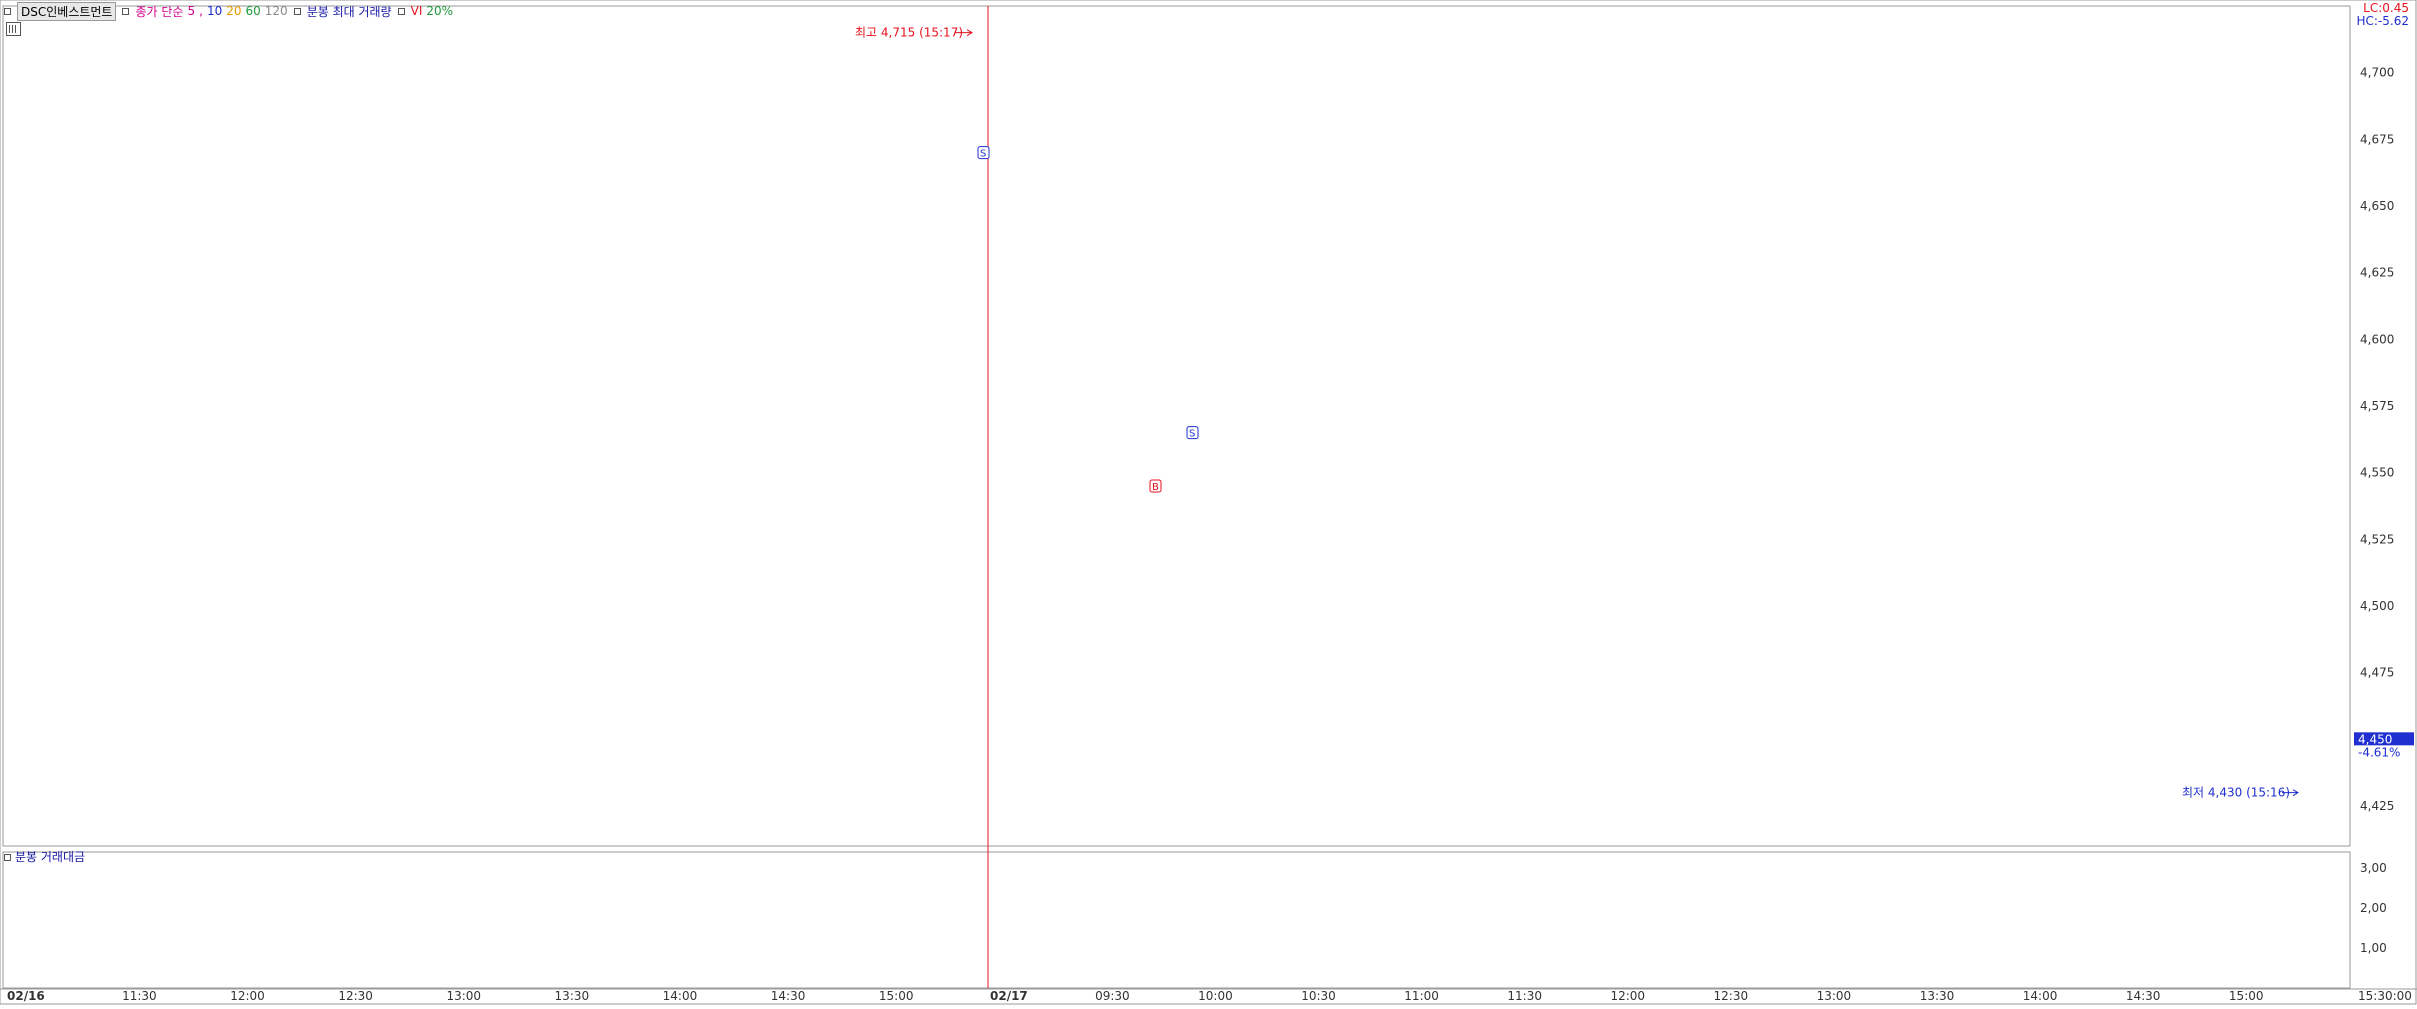  What do you see at coordinates (2377, 339) in the screenshot?
I see `y-tick-label: 4,600` at bounding box center [2377, 339].